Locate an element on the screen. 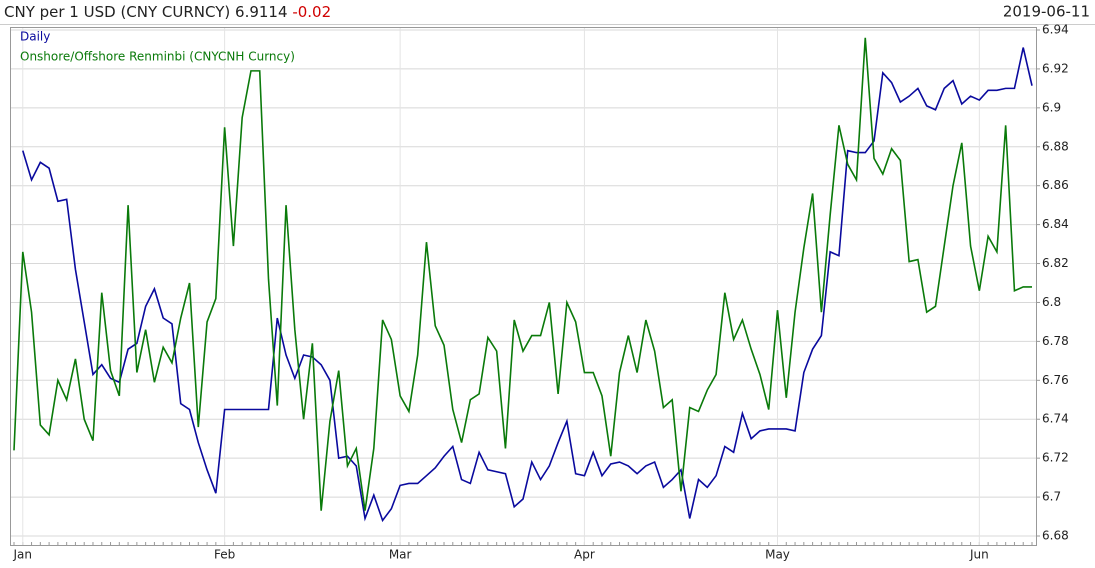 Image resolution: width=1095 pixels, height=568 pixels. x-tick-label: Apr is located at coordinates (584, 555).